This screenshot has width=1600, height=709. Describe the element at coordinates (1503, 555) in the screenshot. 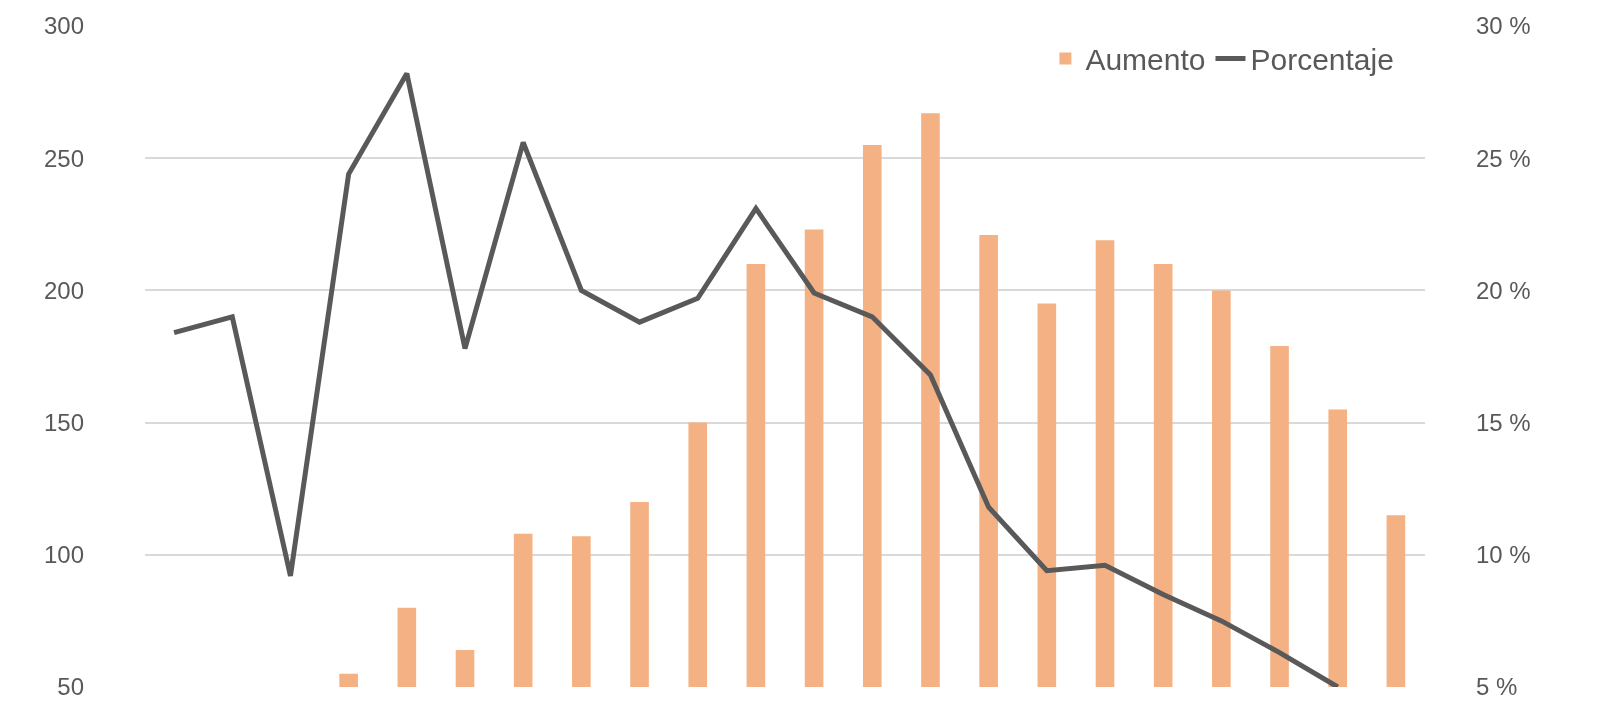

I see `y2-tick-label: 10 %` at that location.